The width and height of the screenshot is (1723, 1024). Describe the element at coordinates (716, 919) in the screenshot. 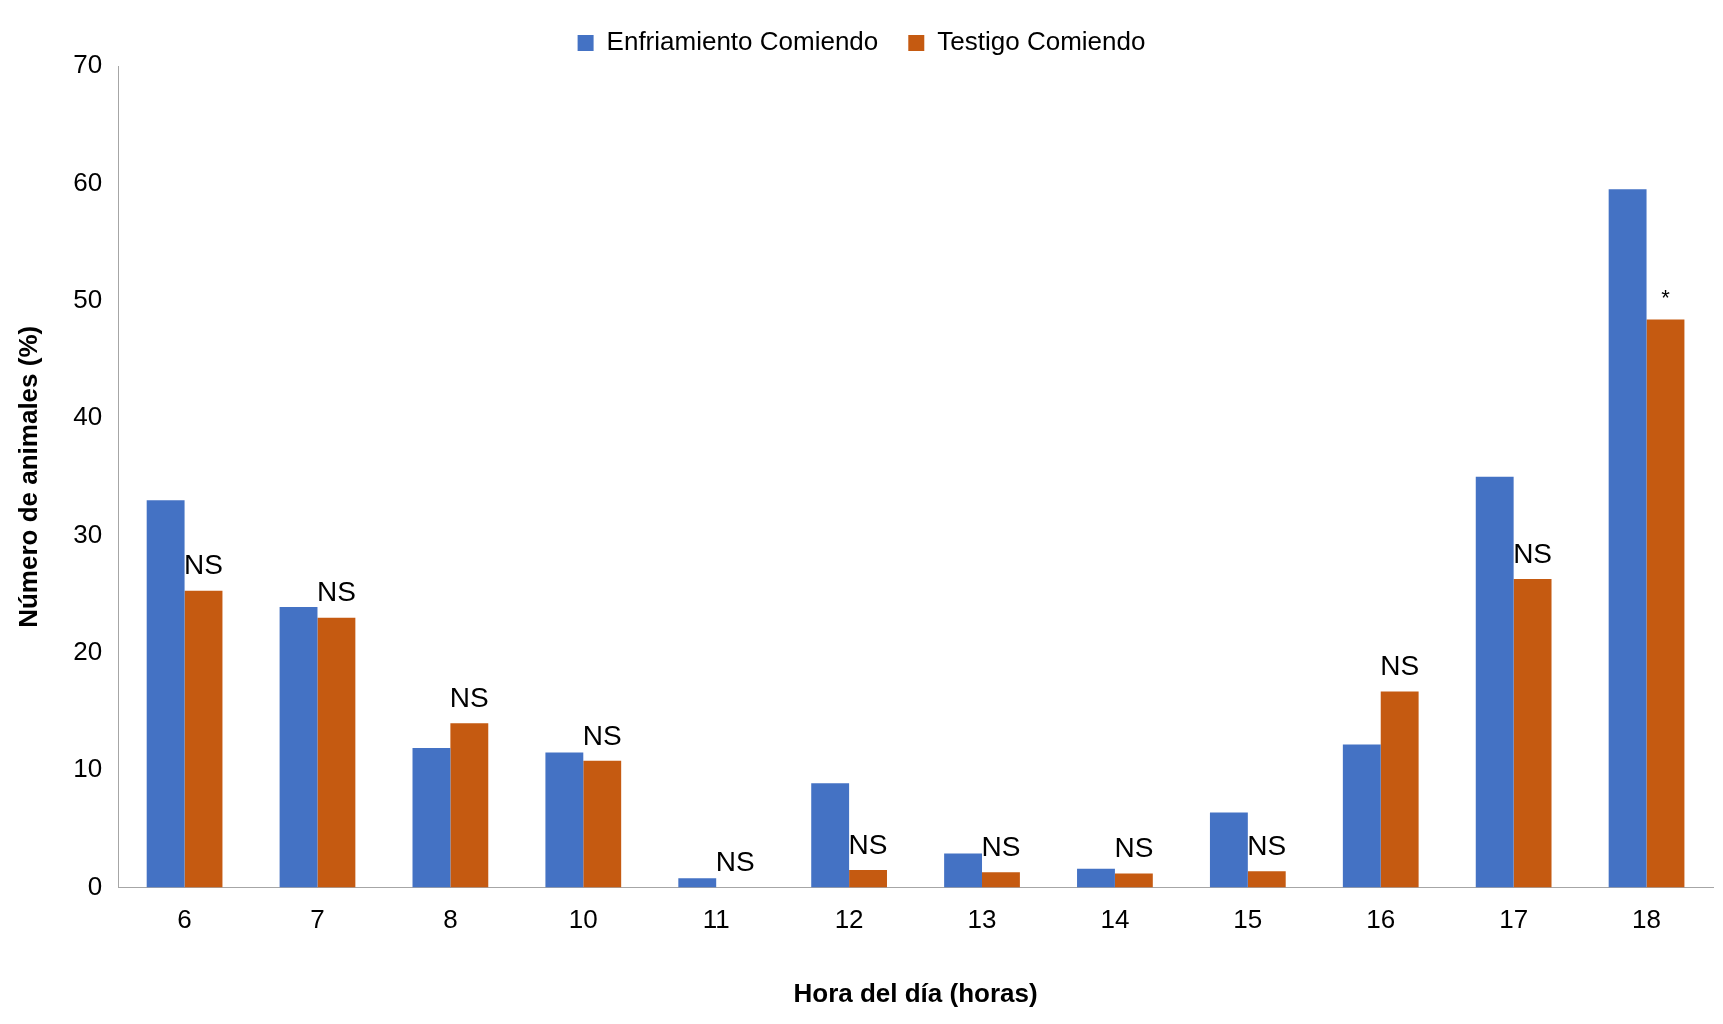

I see `x-tick-label: 11` at that location.